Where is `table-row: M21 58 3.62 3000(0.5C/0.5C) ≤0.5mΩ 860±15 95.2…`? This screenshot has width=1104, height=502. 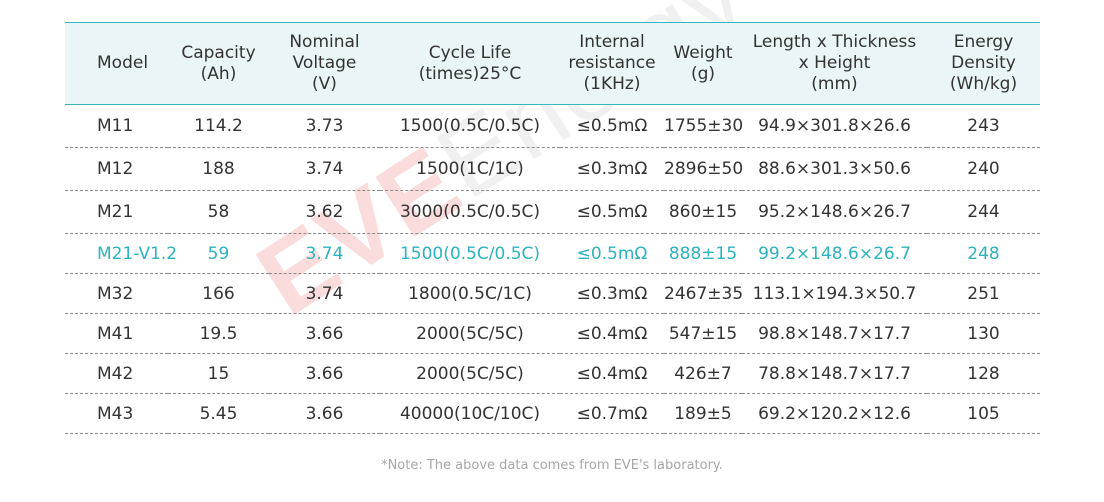
table-row: M21 58 3.62 3000(0.5C/0.5C) ≤0.5mΩ 860±15 95.2… is located at coordinates (552, 212).